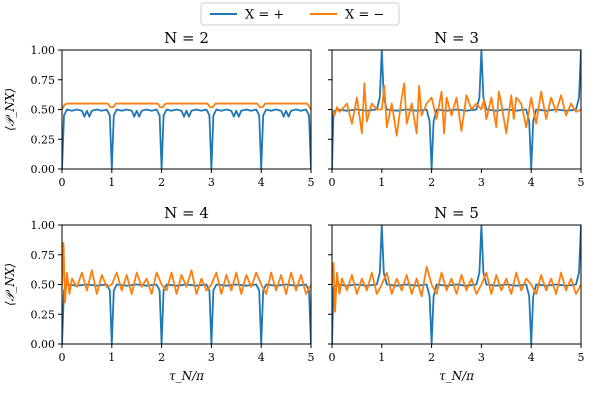  What do you see at coordinates (186, 313) in the screenshot?
I see `panel-3-series-0-line` at bounding box center [186, 313].